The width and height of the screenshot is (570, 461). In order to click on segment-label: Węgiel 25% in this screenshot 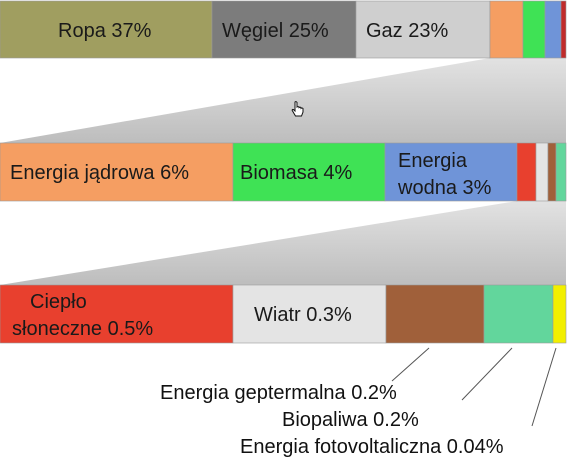, I will do `click(275, 31)`.